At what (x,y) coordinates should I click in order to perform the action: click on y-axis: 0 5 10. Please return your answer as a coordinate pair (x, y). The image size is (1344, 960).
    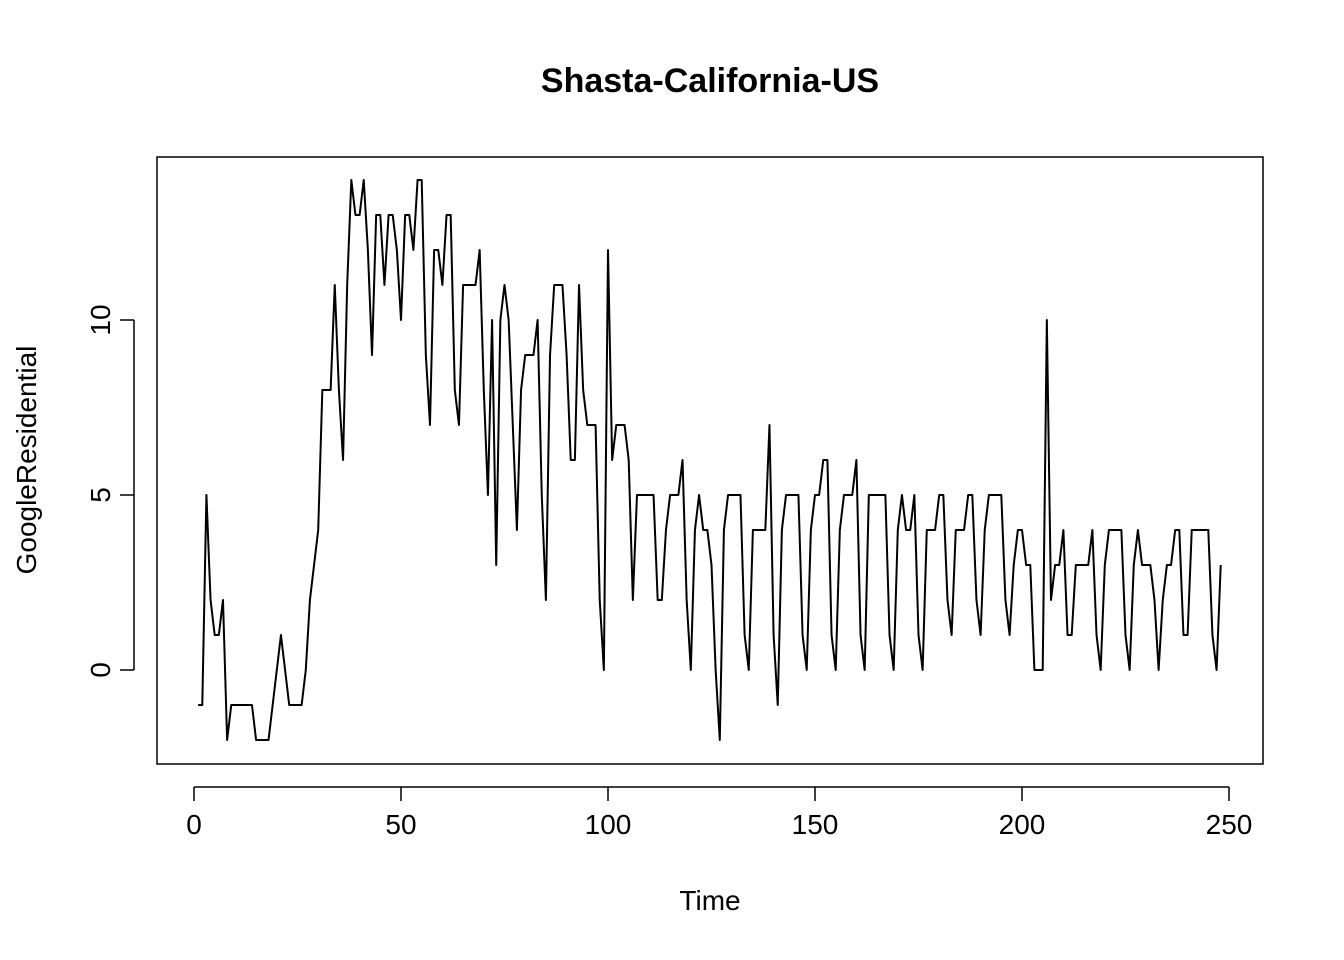
    Looking at the image, I should click on (110, 491).